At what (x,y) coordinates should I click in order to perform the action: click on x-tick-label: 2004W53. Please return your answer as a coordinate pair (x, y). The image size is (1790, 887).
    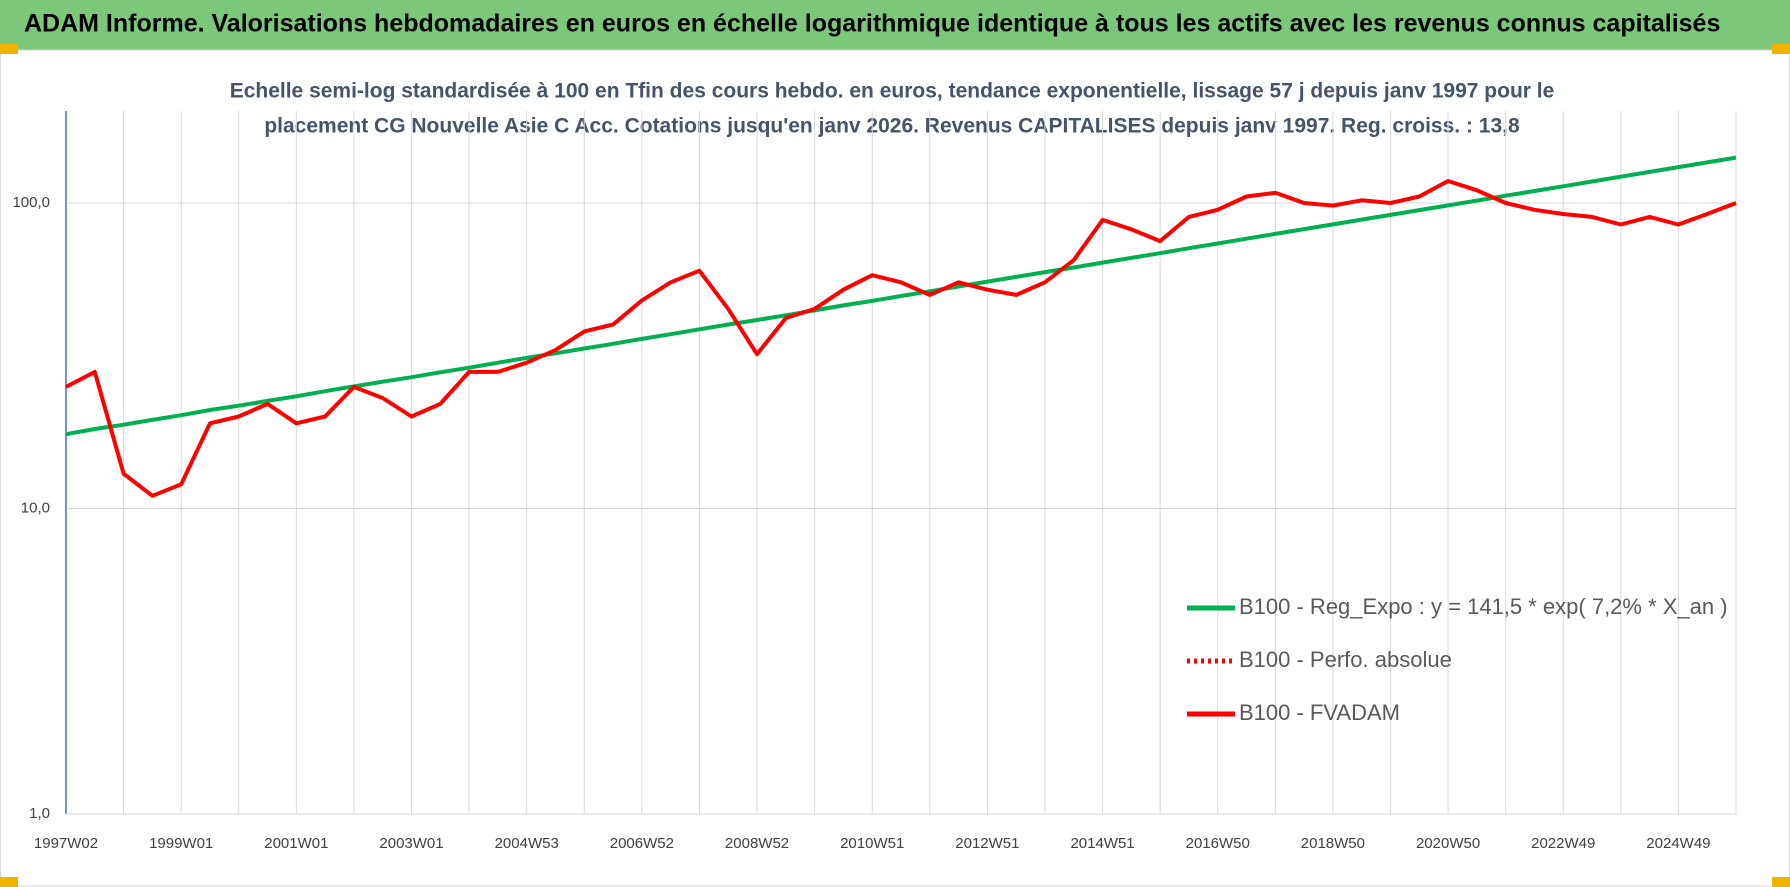
    Looking at the image, I should click on (527, 843).